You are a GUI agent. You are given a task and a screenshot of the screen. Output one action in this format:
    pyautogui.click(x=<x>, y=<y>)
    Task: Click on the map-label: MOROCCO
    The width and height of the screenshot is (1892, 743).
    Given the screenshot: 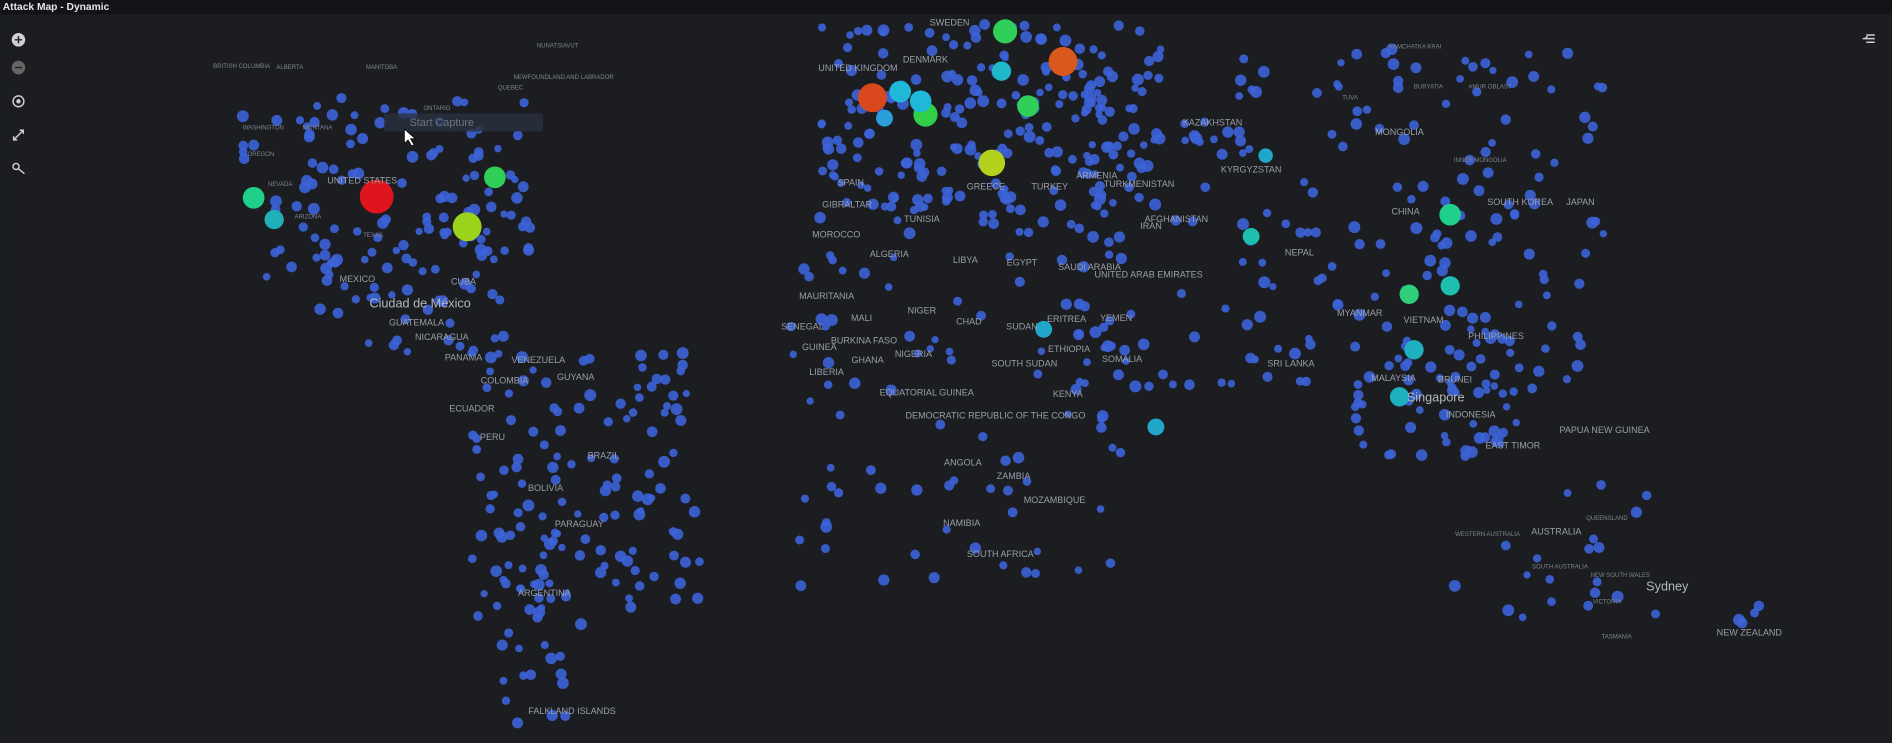 What is the action you would take?
    pyautogui.click(x=836, y=235)
    